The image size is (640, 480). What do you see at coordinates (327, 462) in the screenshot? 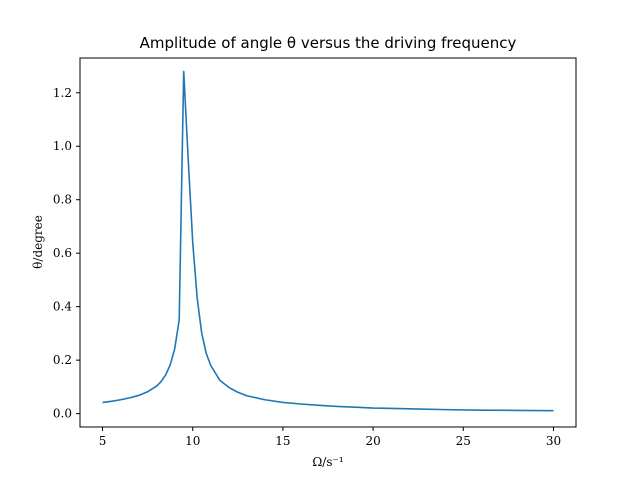
I see `x-axis-label: Ω/s⁻¹` at bounding box center [327, 462].